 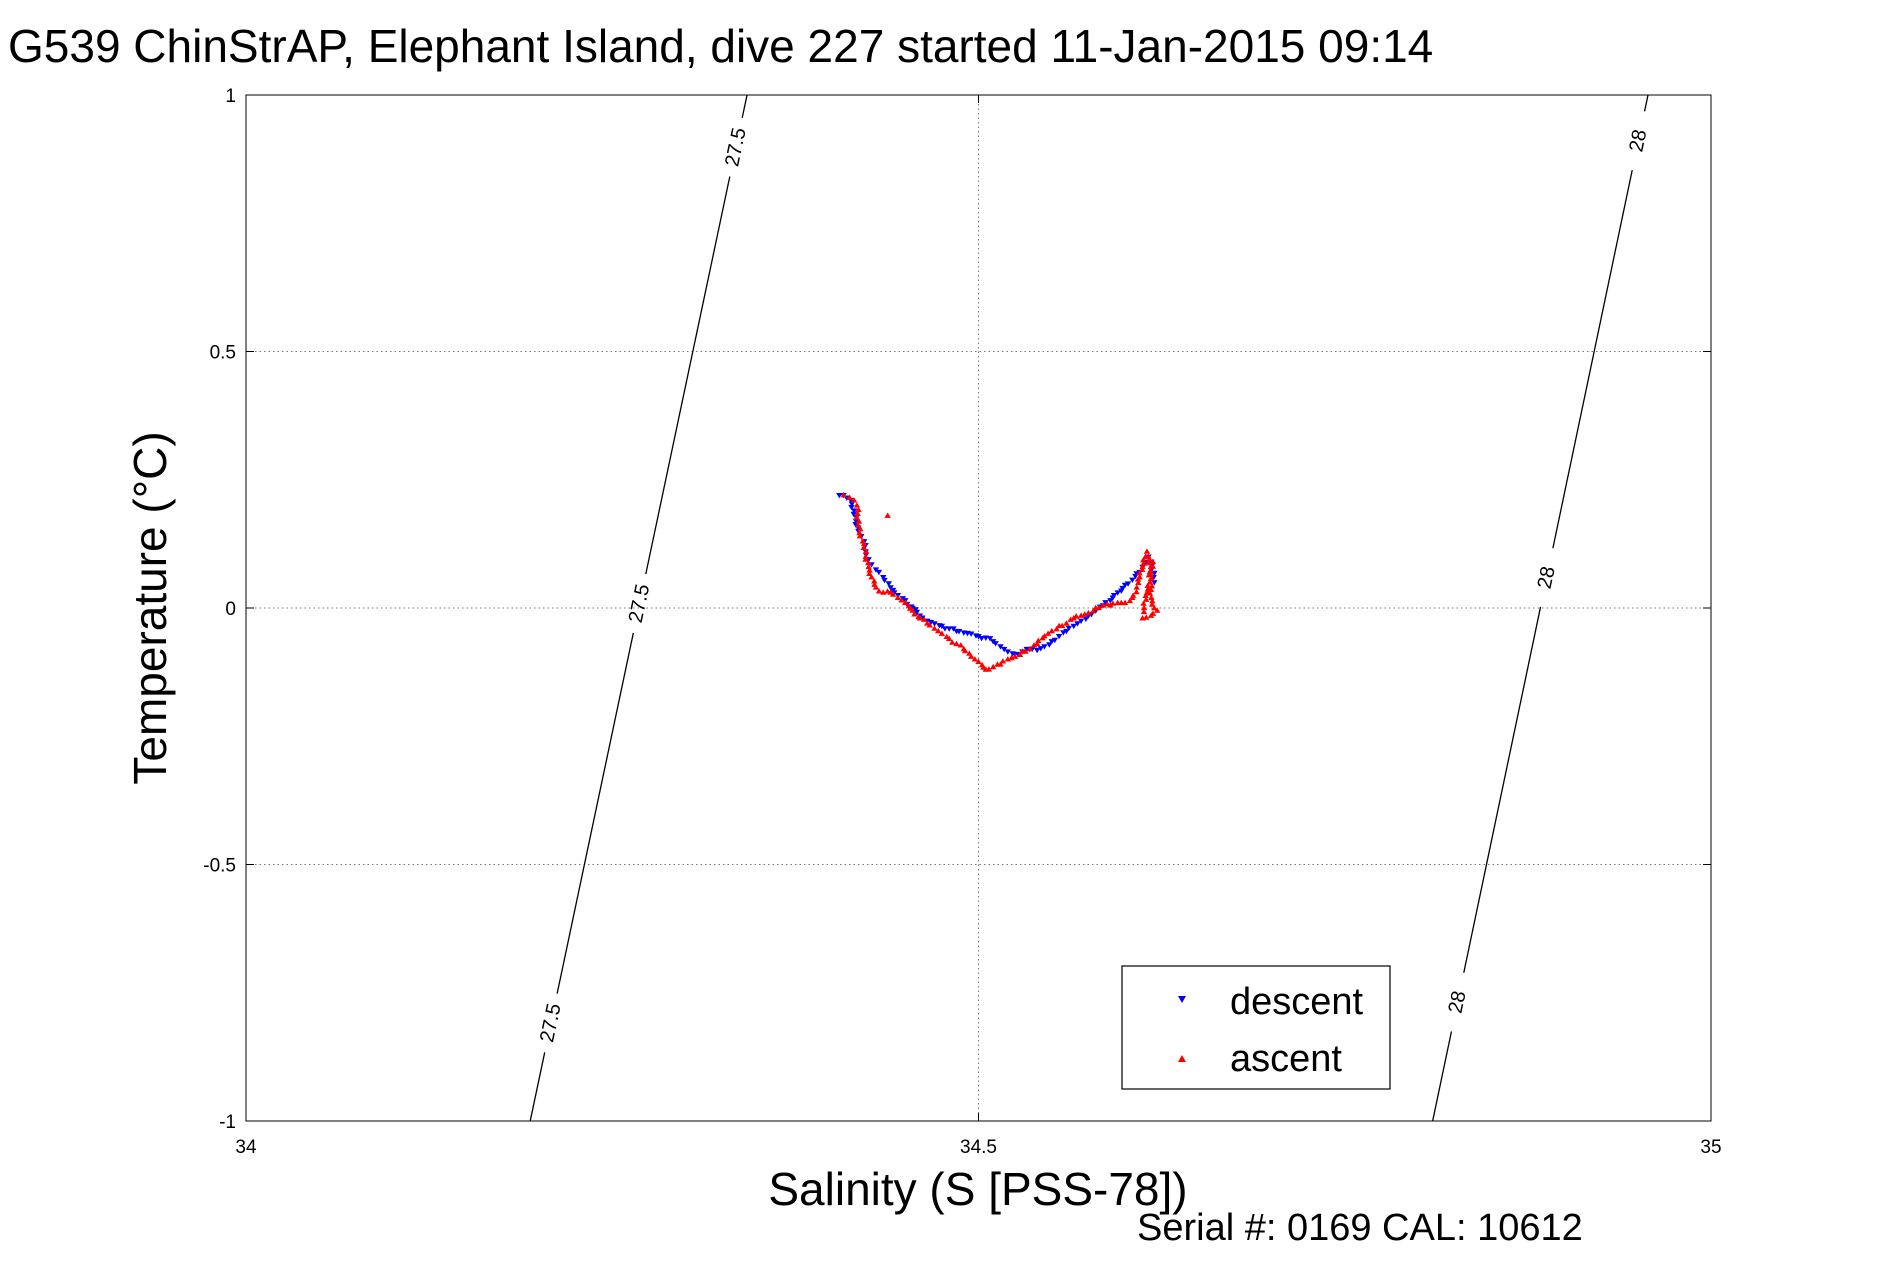 What do you see at coordinates (1297, 1002) in the screenshot?
I see `legend-descent-label: descent` at bounding box center [1297, 1002].